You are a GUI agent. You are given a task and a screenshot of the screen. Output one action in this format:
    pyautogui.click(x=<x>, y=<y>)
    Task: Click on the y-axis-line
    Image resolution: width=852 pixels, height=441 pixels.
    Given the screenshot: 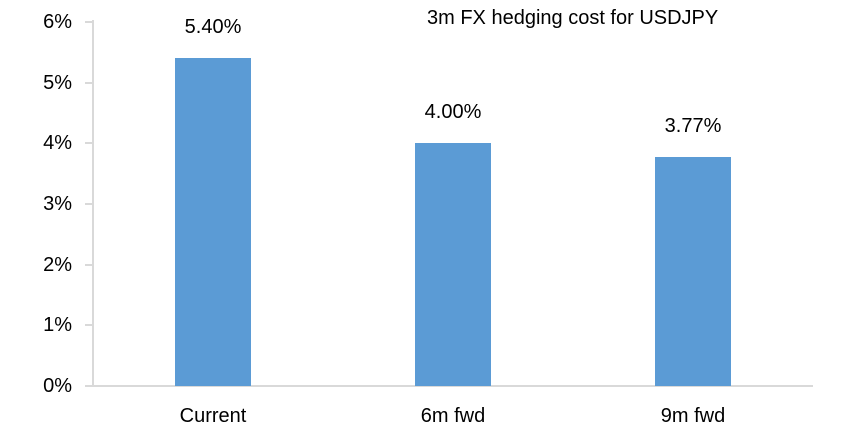 What is the action you would take?
    pyautogui.click(x=93, y=203)
    